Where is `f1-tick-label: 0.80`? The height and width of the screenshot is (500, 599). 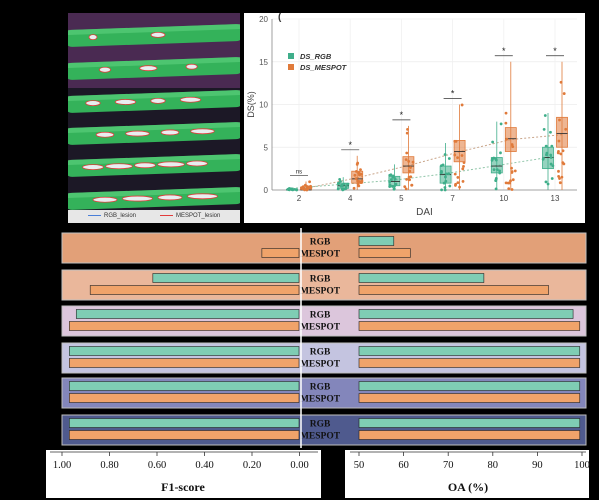 f1-tick-label: 0.80 is located at coordinates (109, 465).